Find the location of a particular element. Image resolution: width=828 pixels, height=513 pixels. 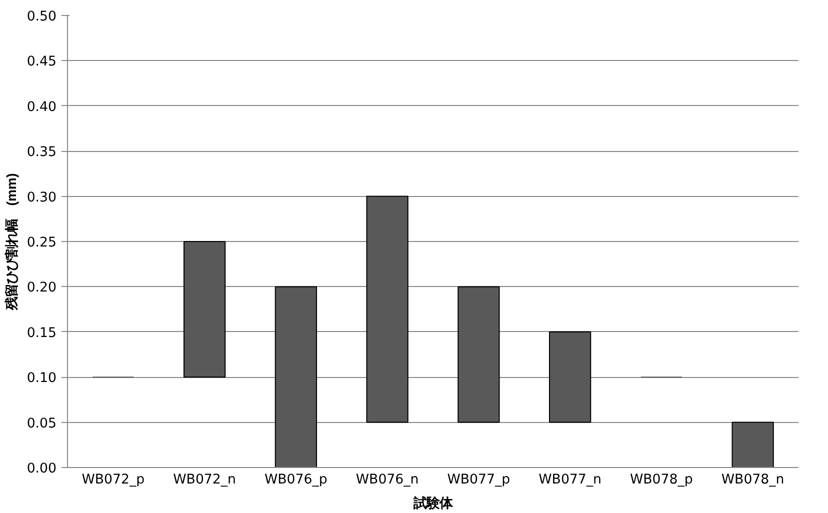

y-tick-label: 0.50 is located at coordinates (41, 17).